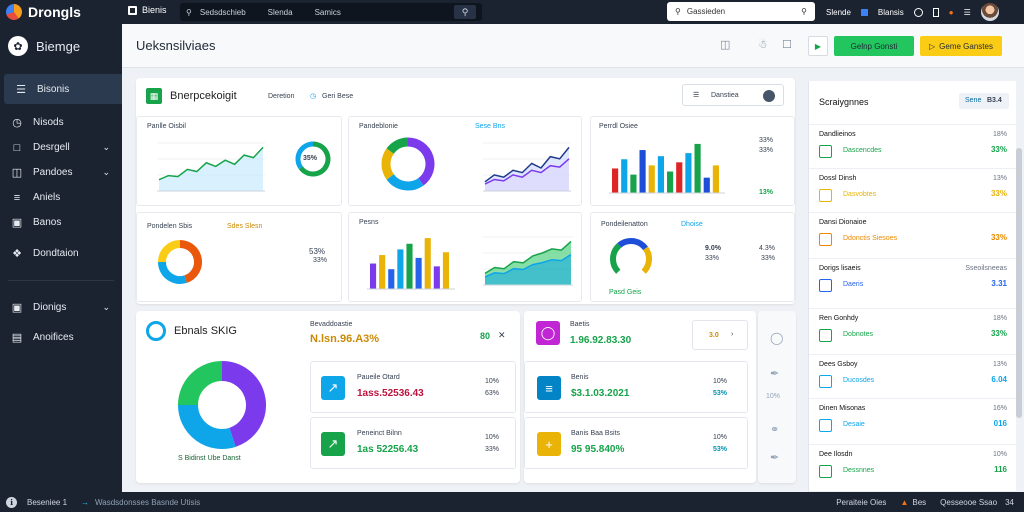 This screenshot has width=1024, height=512. Describe the element at coordinates (777, 397) in the screenshot. I see `side-icon-column: ◯ ✒ 10% ⚭ ✒` at that location.